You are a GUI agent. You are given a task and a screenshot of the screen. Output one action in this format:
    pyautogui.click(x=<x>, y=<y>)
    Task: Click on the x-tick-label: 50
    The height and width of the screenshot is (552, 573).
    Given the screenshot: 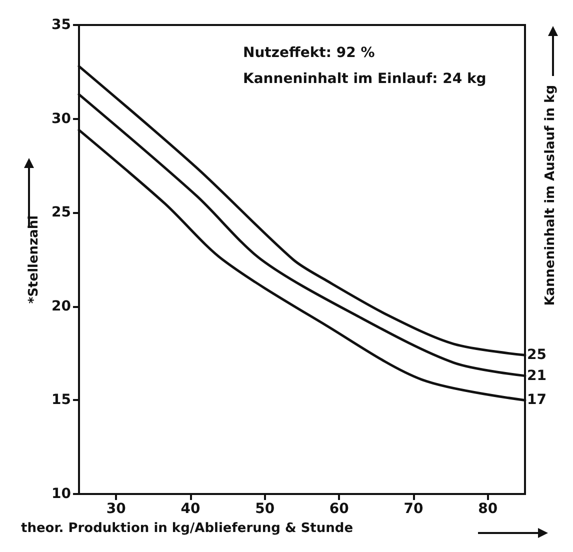 What is the action you would take?
    pyautogui.click(x=265, y=509)
    